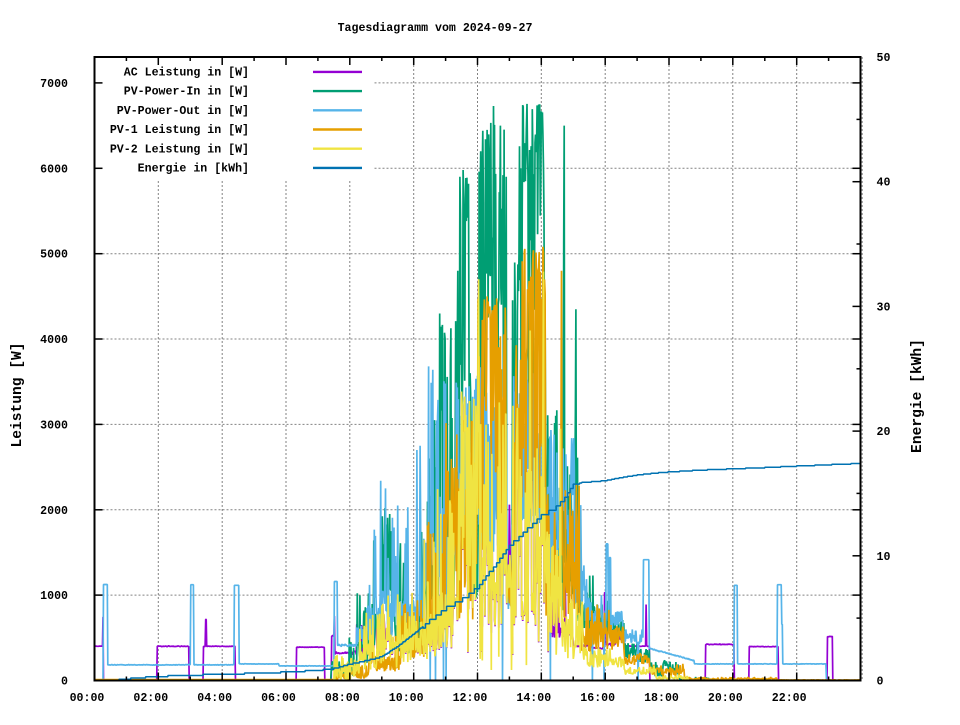 The width and height of the screenshot is (960, 725). I want to click on svg-text: 7000, so click(54, 84).